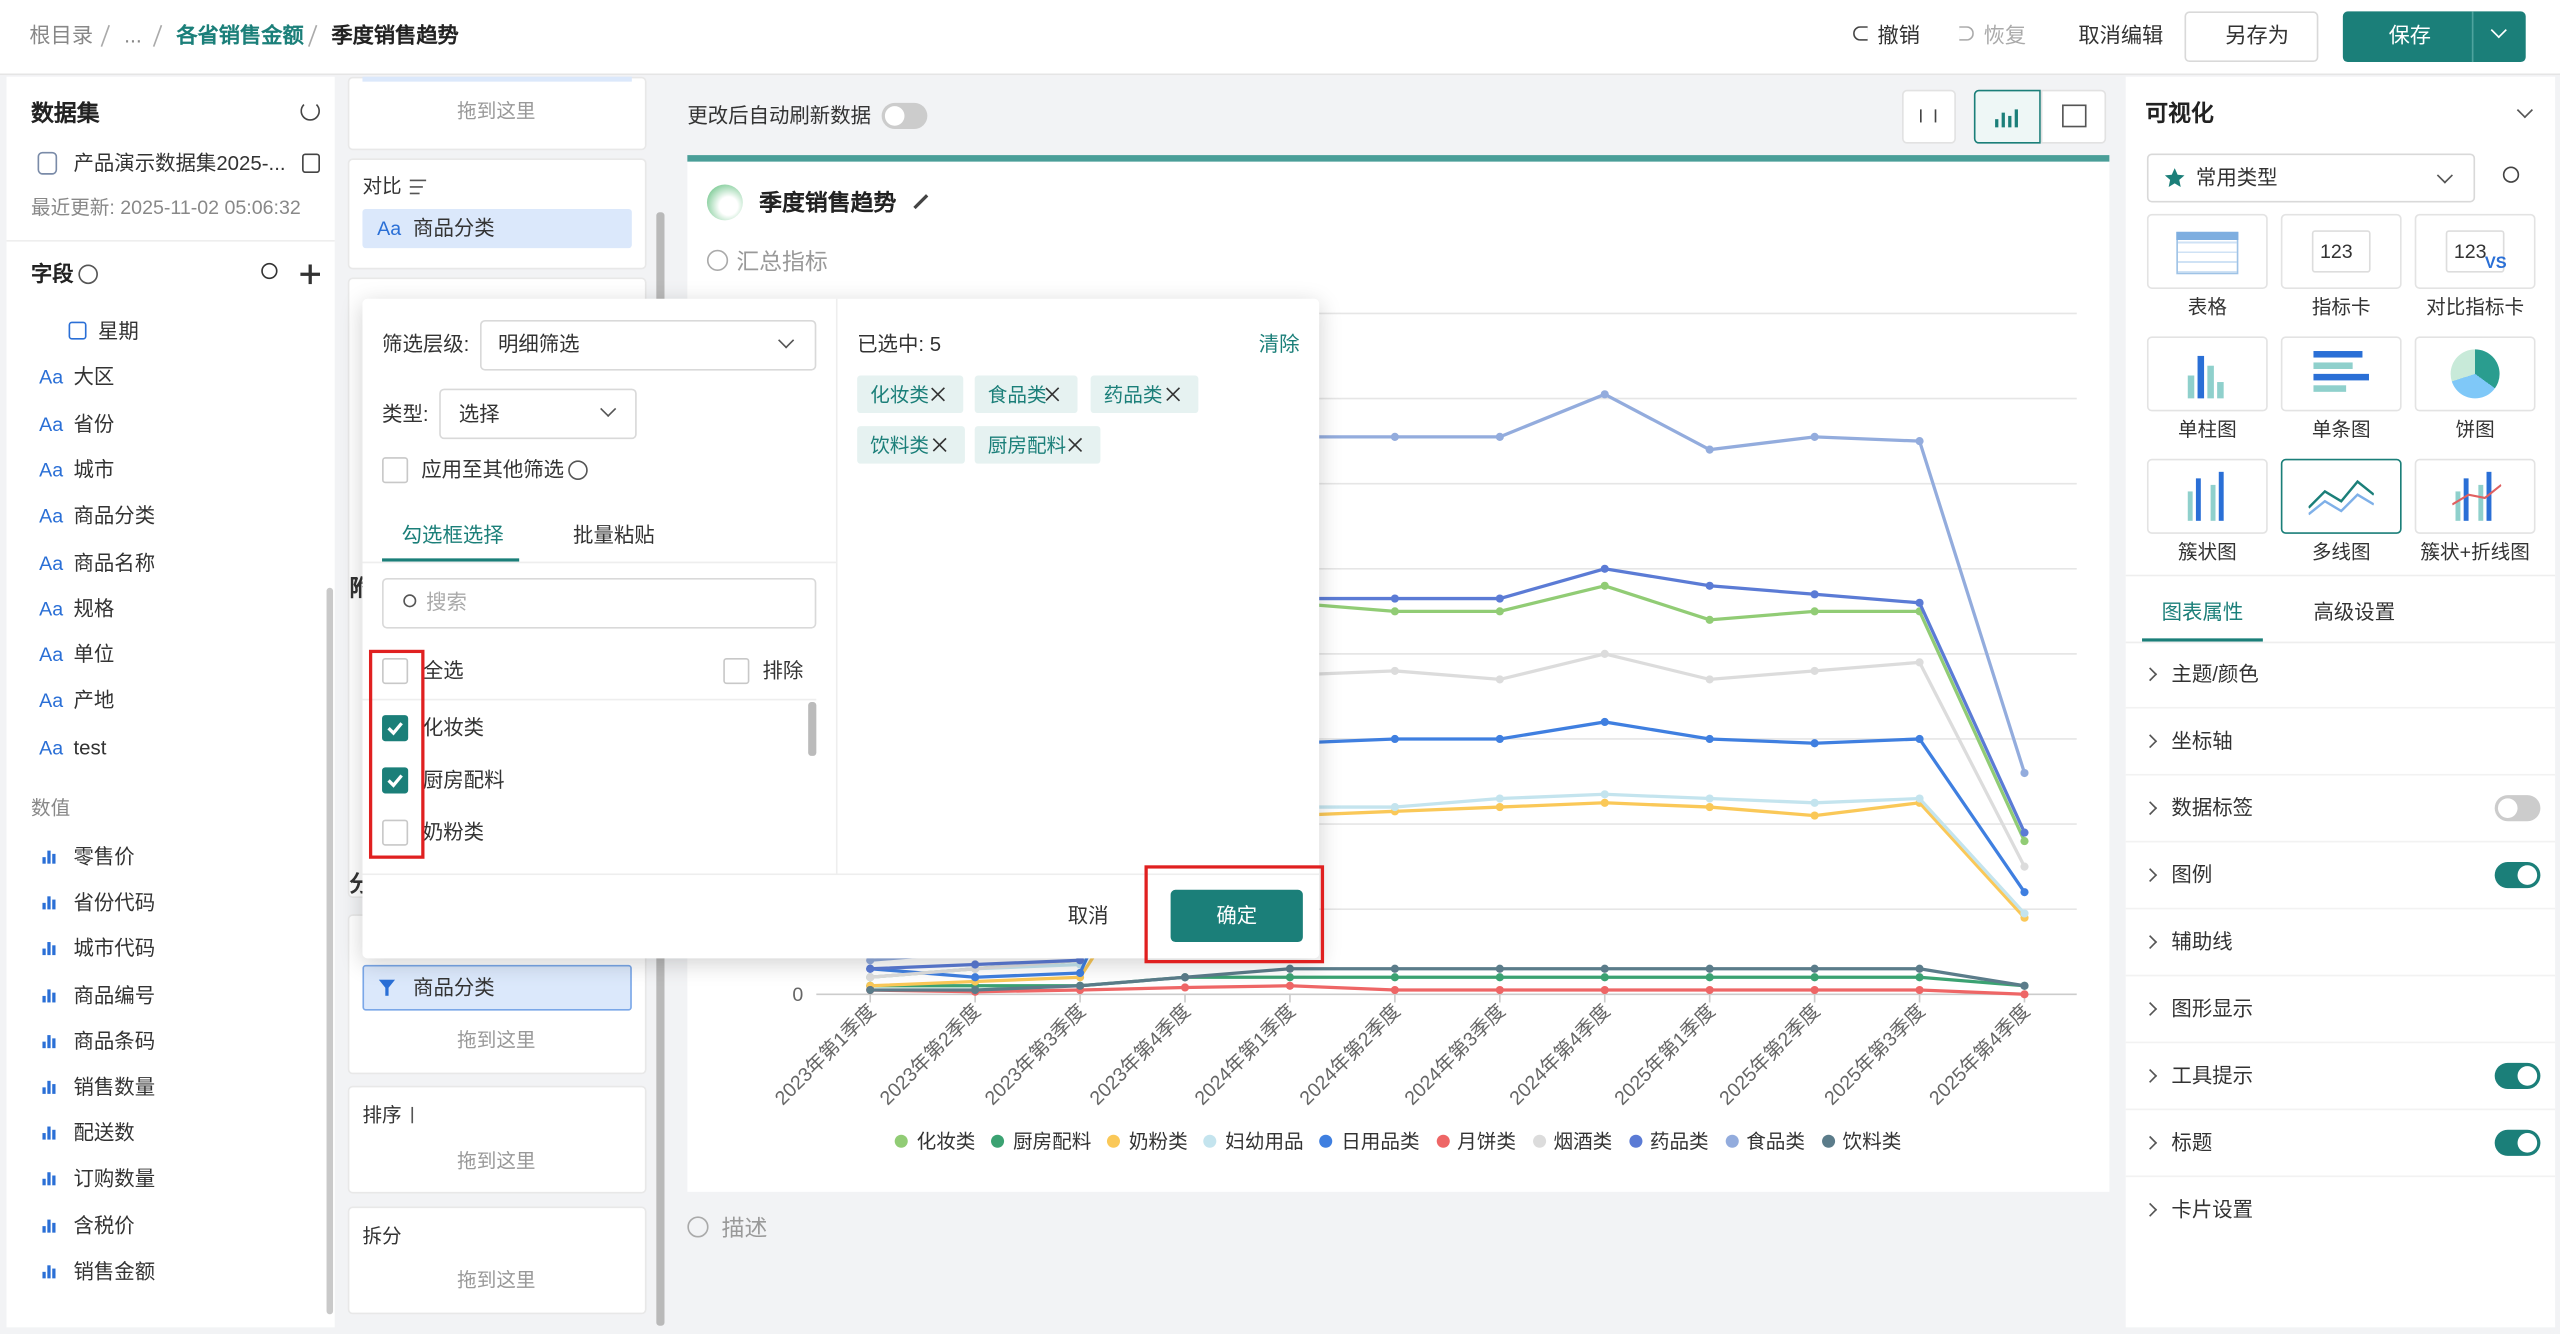  Describe the element at coordinates (1764, 1141) in the screenshot. I see `legend-item: 食品类` at that location.